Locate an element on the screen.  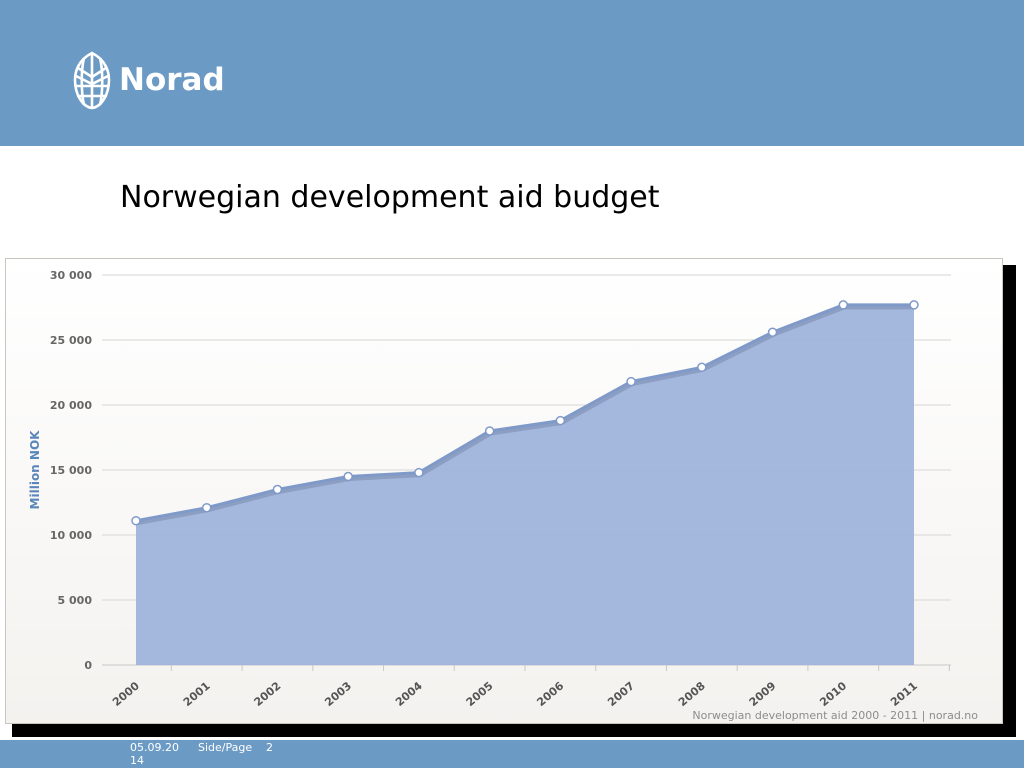
x-tick-label: 2001 is located at coordinates (197, 694).